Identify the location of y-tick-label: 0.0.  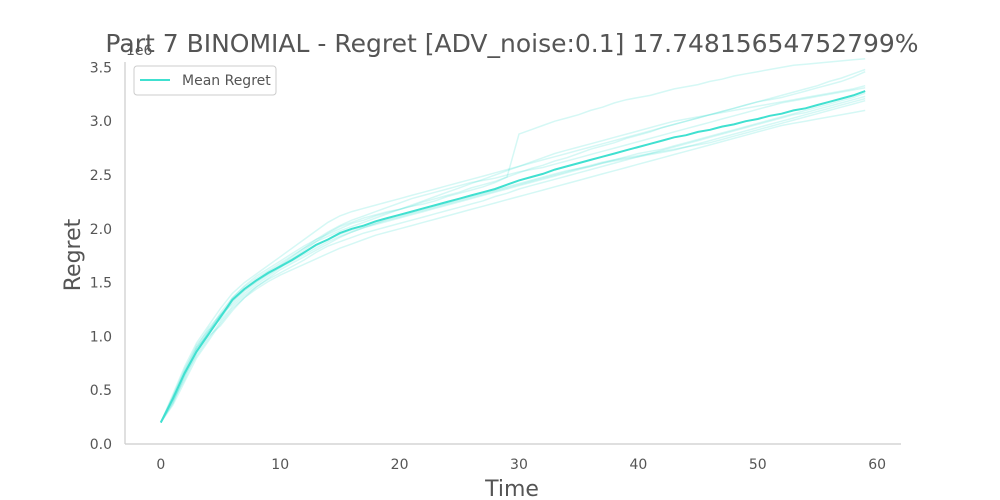
(101, 445).